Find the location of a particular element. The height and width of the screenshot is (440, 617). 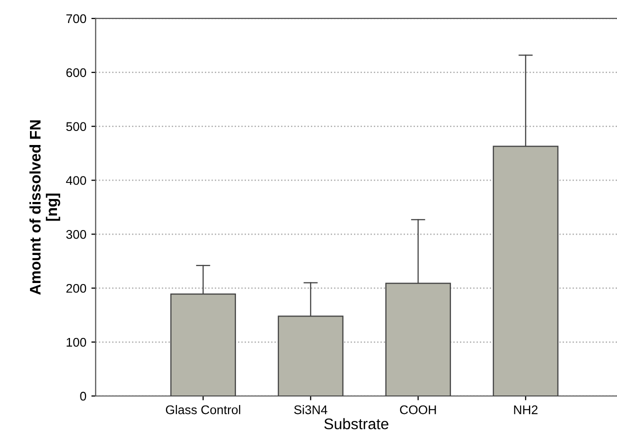

y-tick-label: 100 is located at coordinates (76, 342).